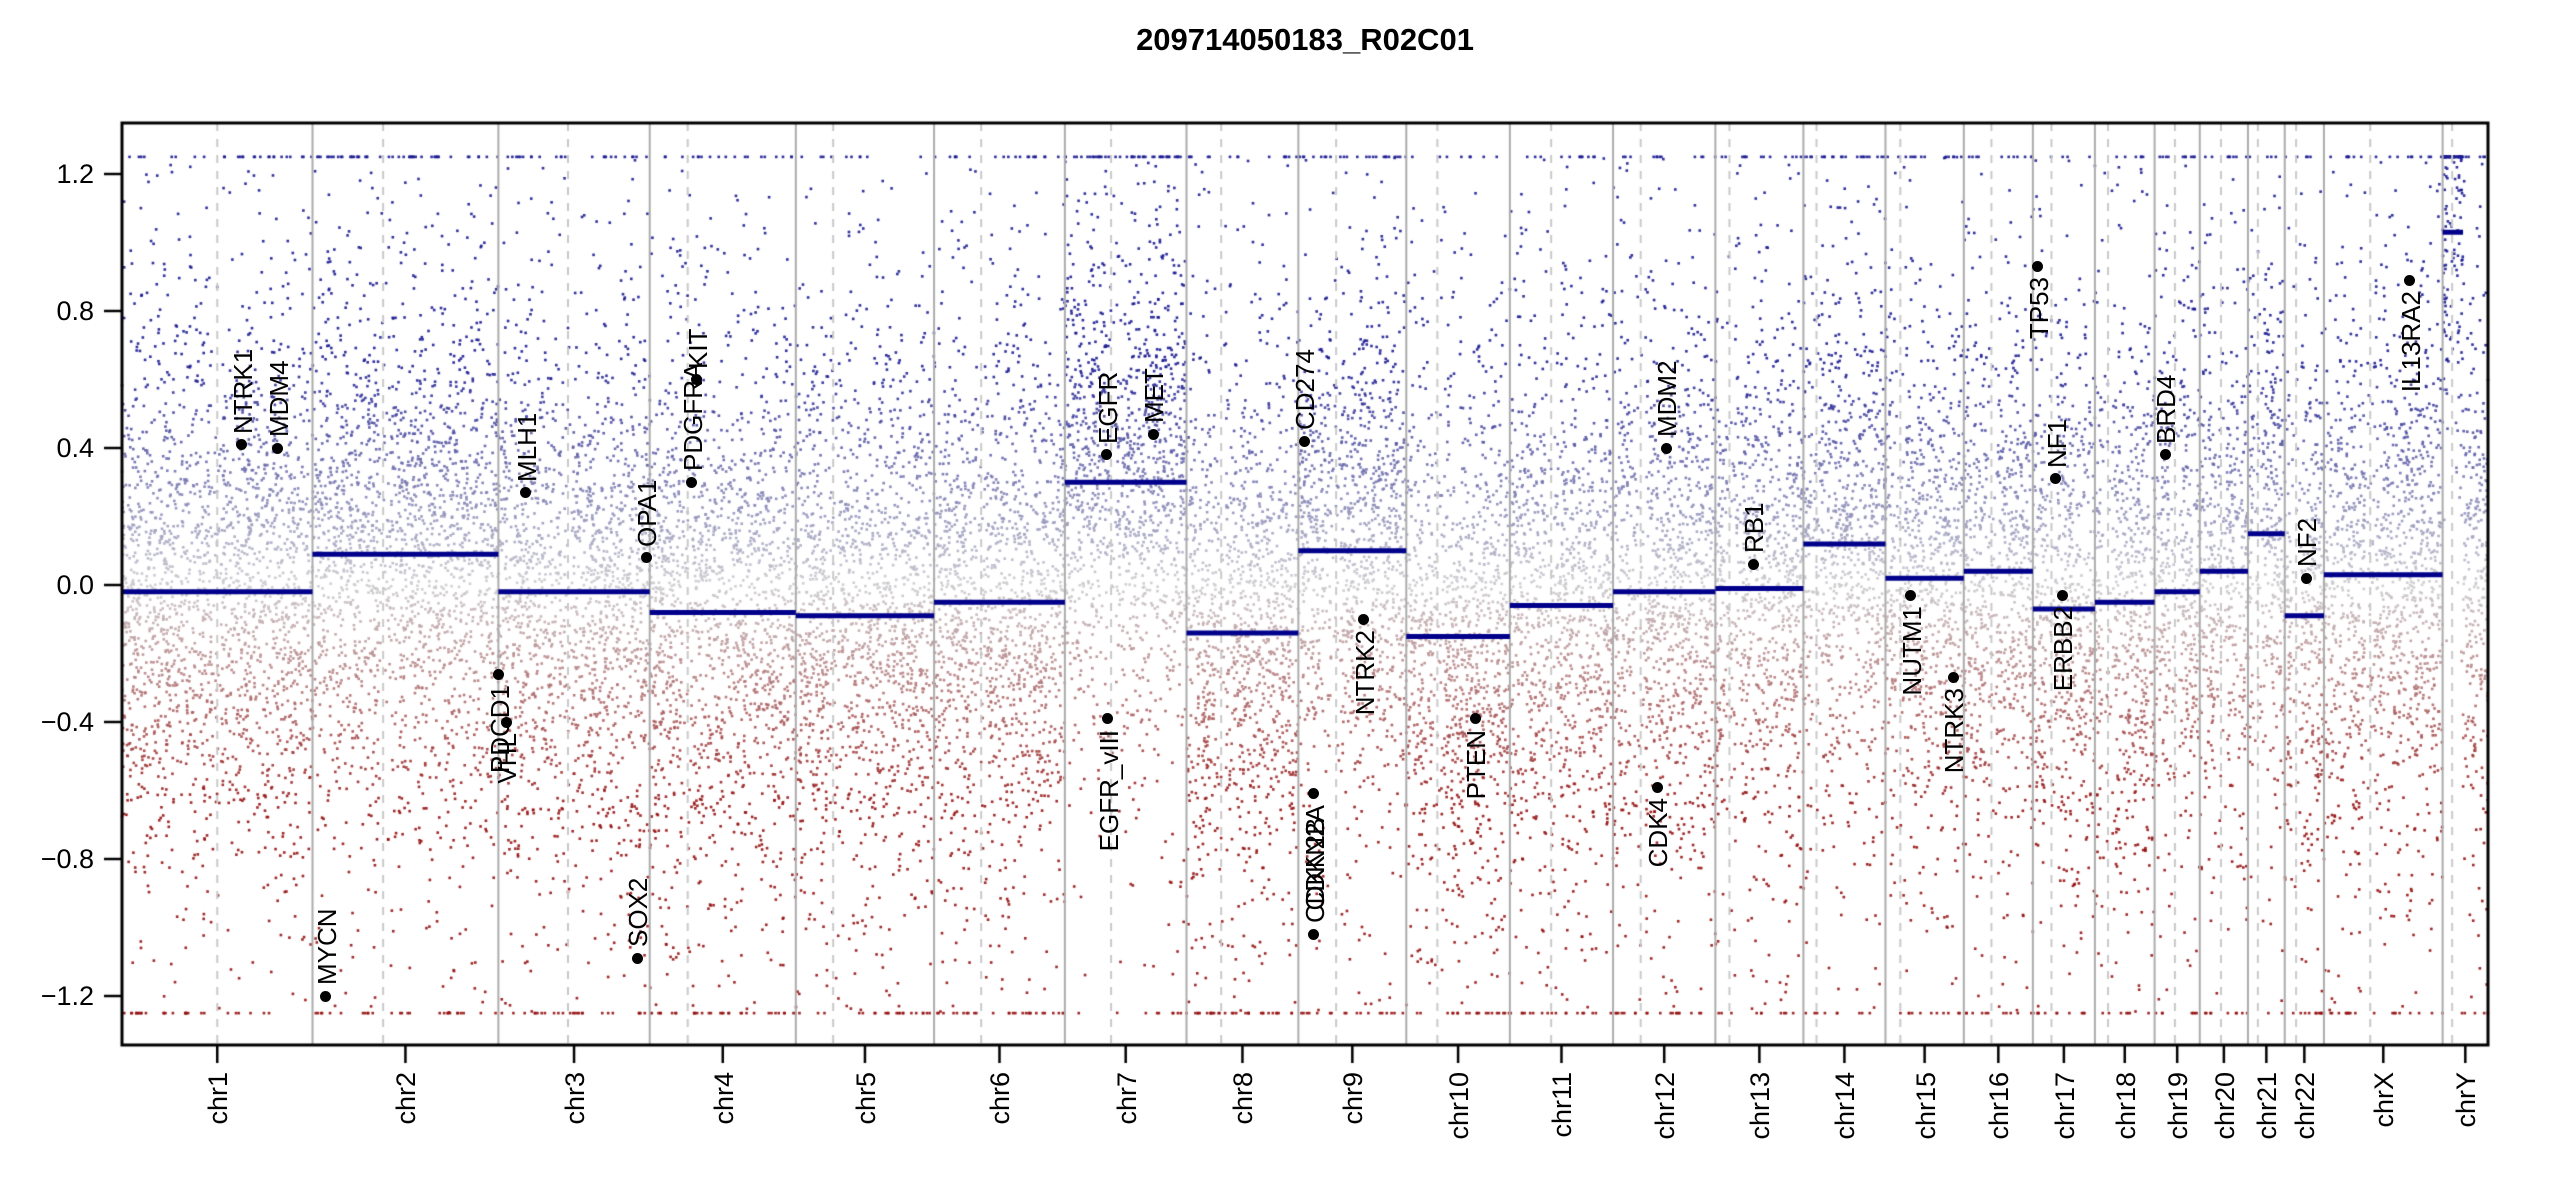 The image size is (2550, 1200). Describe the element at coordinates (242, 445) in the screenshot. I see `gene-dot-NTRK1` at that location.